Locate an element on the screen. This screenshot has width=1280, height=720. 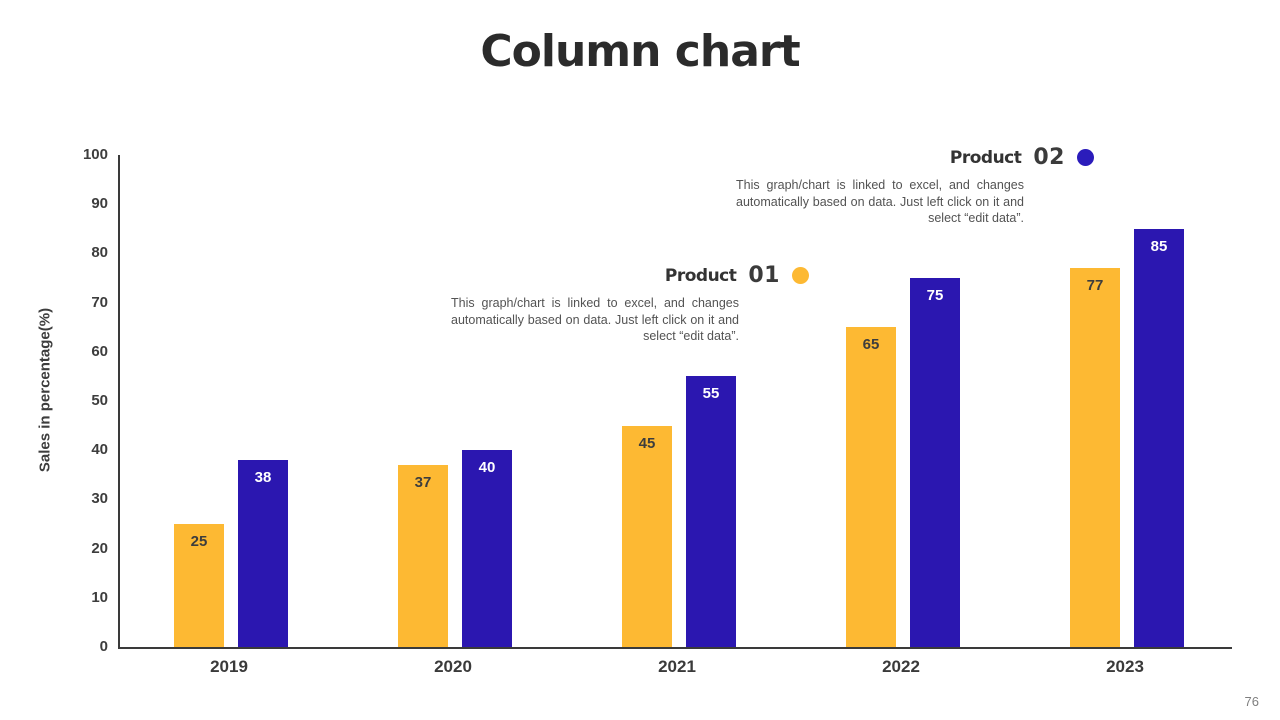
legend-product-01-number: 01 is located at coordinates (764, 275).